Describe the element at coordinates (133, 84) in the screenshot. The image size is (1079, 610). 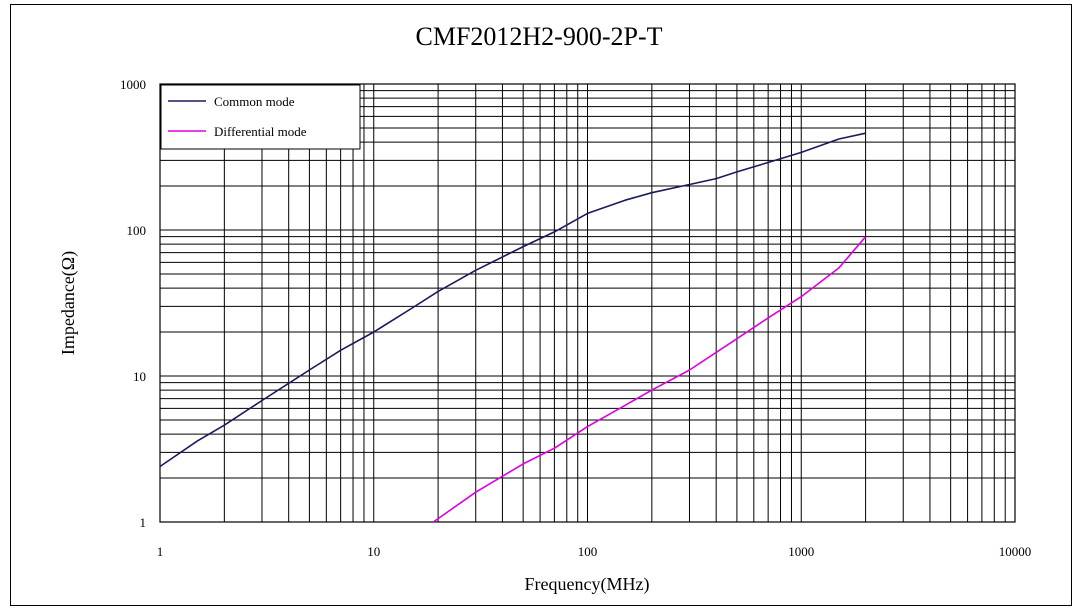
I see `y-tick-label: 1000` at that location.